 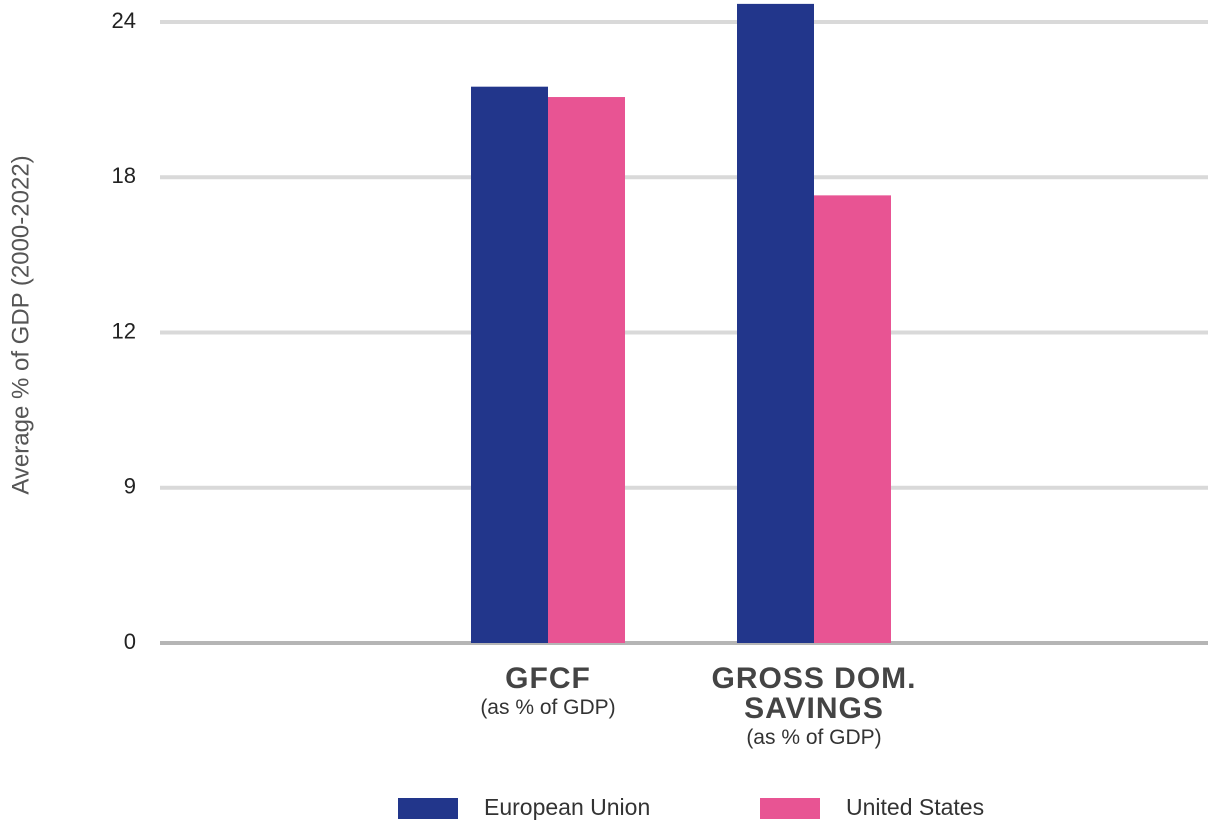 I want to click on legend-label: United States, so click(x=915, y=807).